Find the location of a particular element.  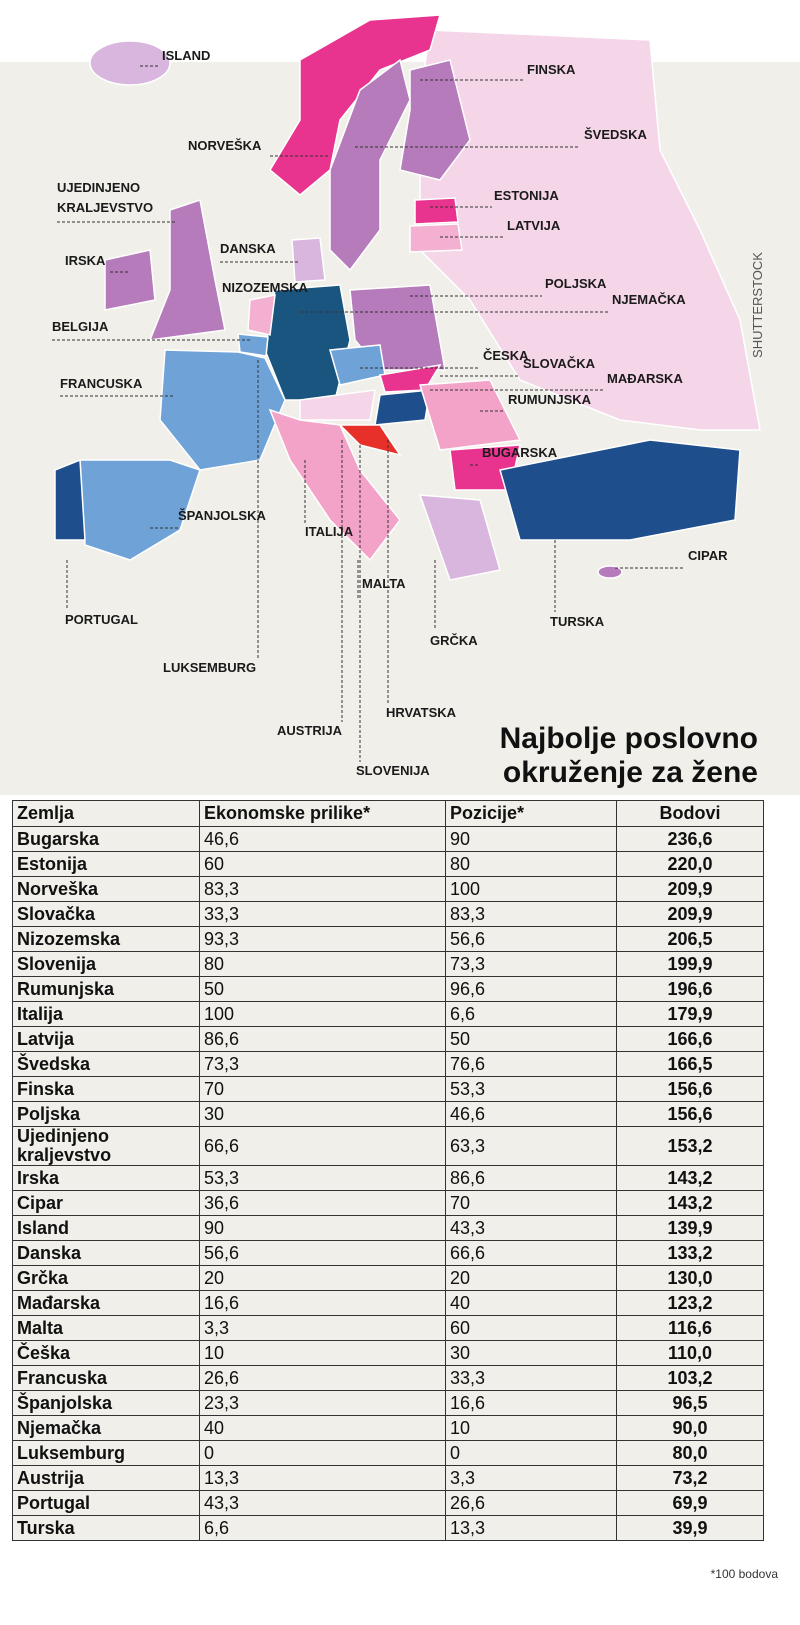

header-row: Zemlja Ekonomske prilike* Pozicije* Bodovi is located at coordinates (388, 813).